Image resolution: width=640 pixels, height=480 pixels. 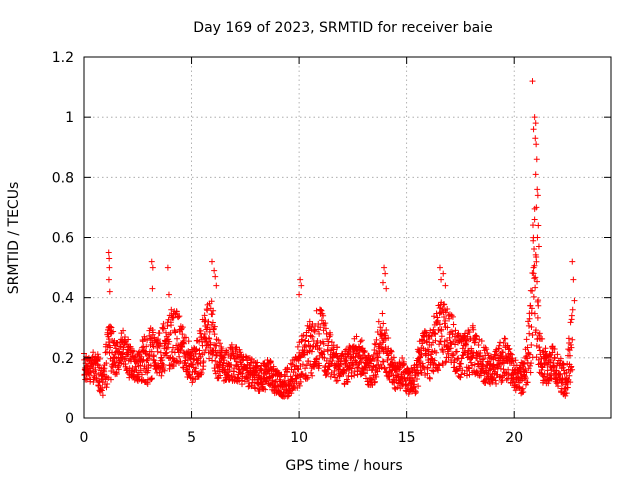 I want to click on y-axis-title: SRMTID / TECUs, so click(x=14, y=238).